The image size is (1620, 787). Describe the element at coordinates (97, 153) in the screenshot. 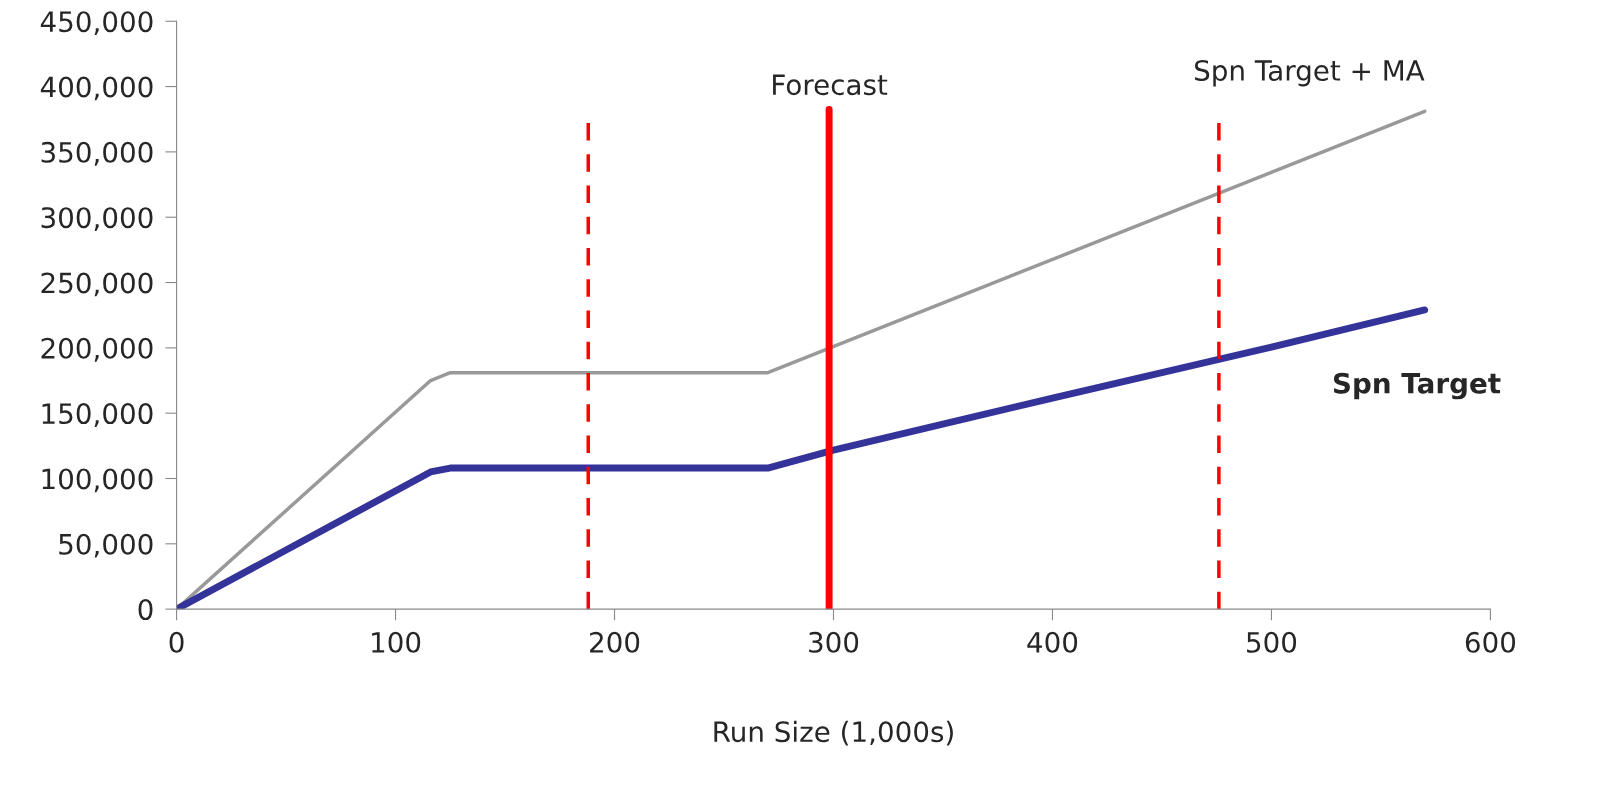

I see `y-tick-label: 350,000` at that location.